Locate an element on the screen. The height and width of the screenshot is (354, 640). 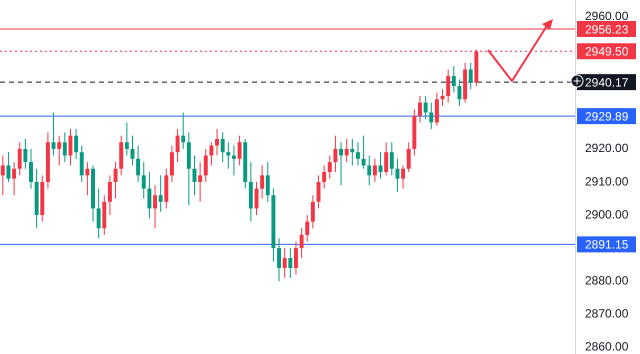
ref-line-label: 2940.17 is located at coordinates (607, 82).